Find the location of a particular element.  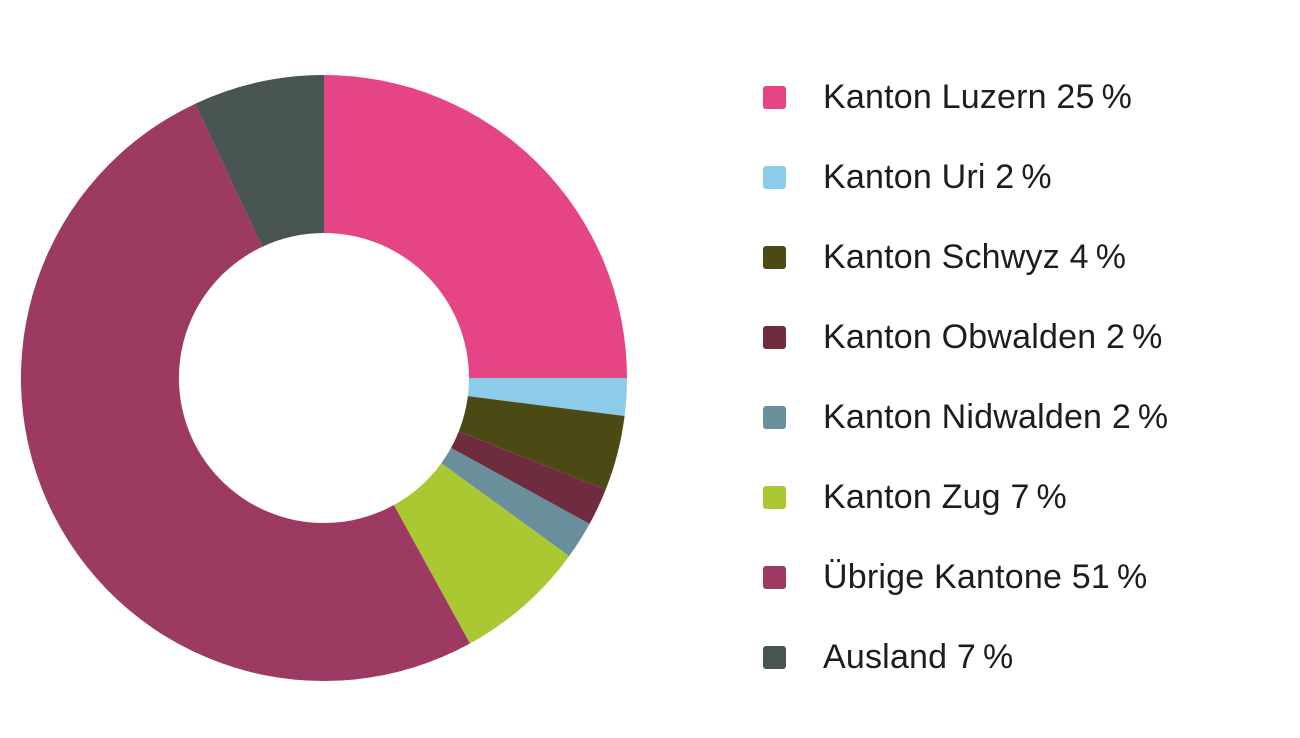

legend-item: Kanton Obwalden 2 % is located at coordinates (965, 337).